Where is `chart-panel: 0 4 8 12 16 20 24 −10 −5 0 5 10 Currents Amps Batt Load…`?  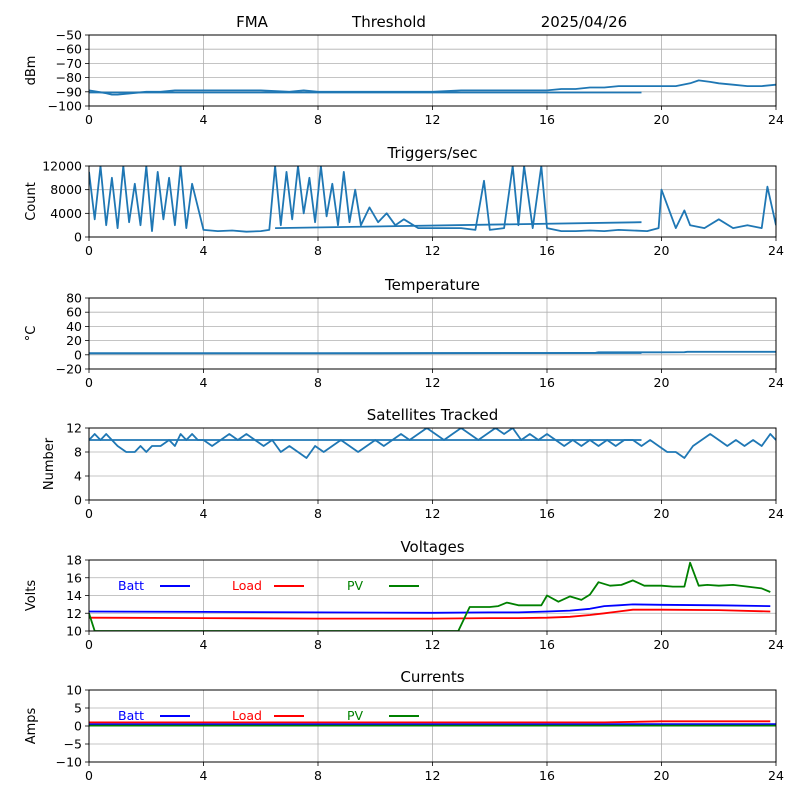 chart-panel: 0 4 8 12 16 20 24 −10 −5 0 5 10 Currents Amps Batt Load… is located at coordinates (404, 725).